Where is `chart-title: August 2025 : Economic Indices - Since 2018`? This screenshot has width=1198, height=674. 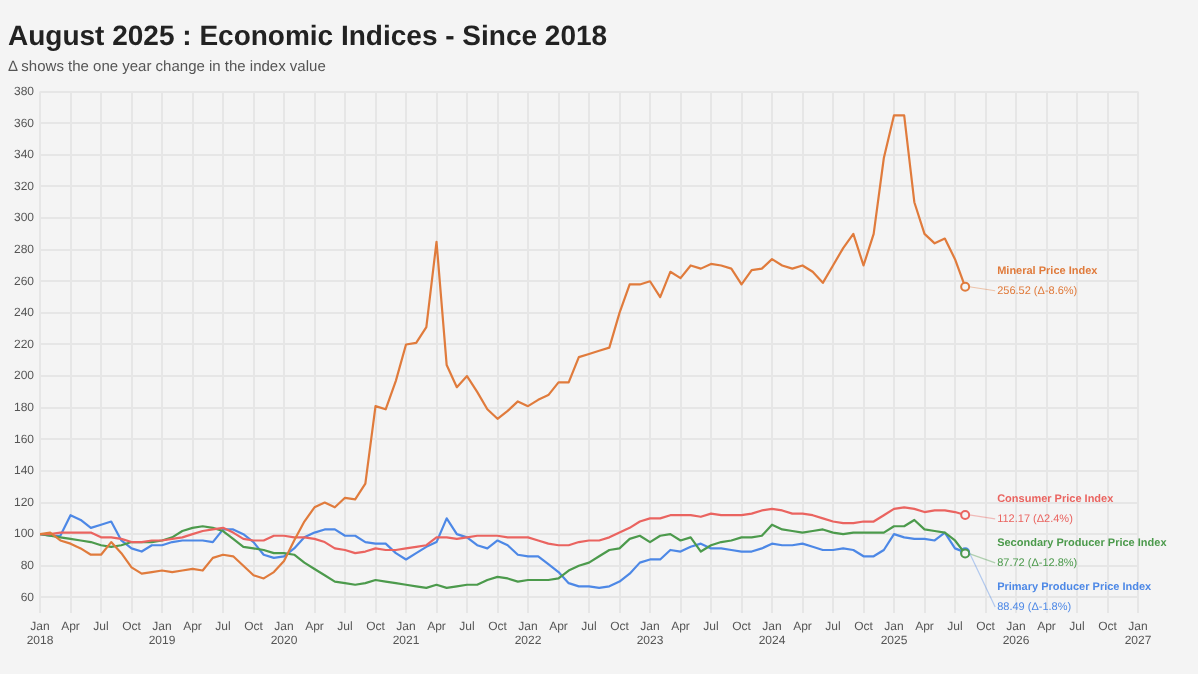 chart-title: August 2025 : Economic Indices - Since 2018 is located at coordinates (308, 34).